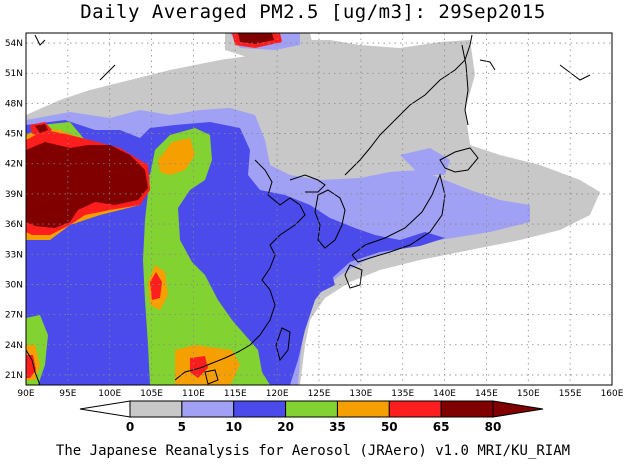 The image size is (626, 466). Describe the element at coordinates (570, 394) in the screenshot. I see `lon-tick-label: 155E` at that location.